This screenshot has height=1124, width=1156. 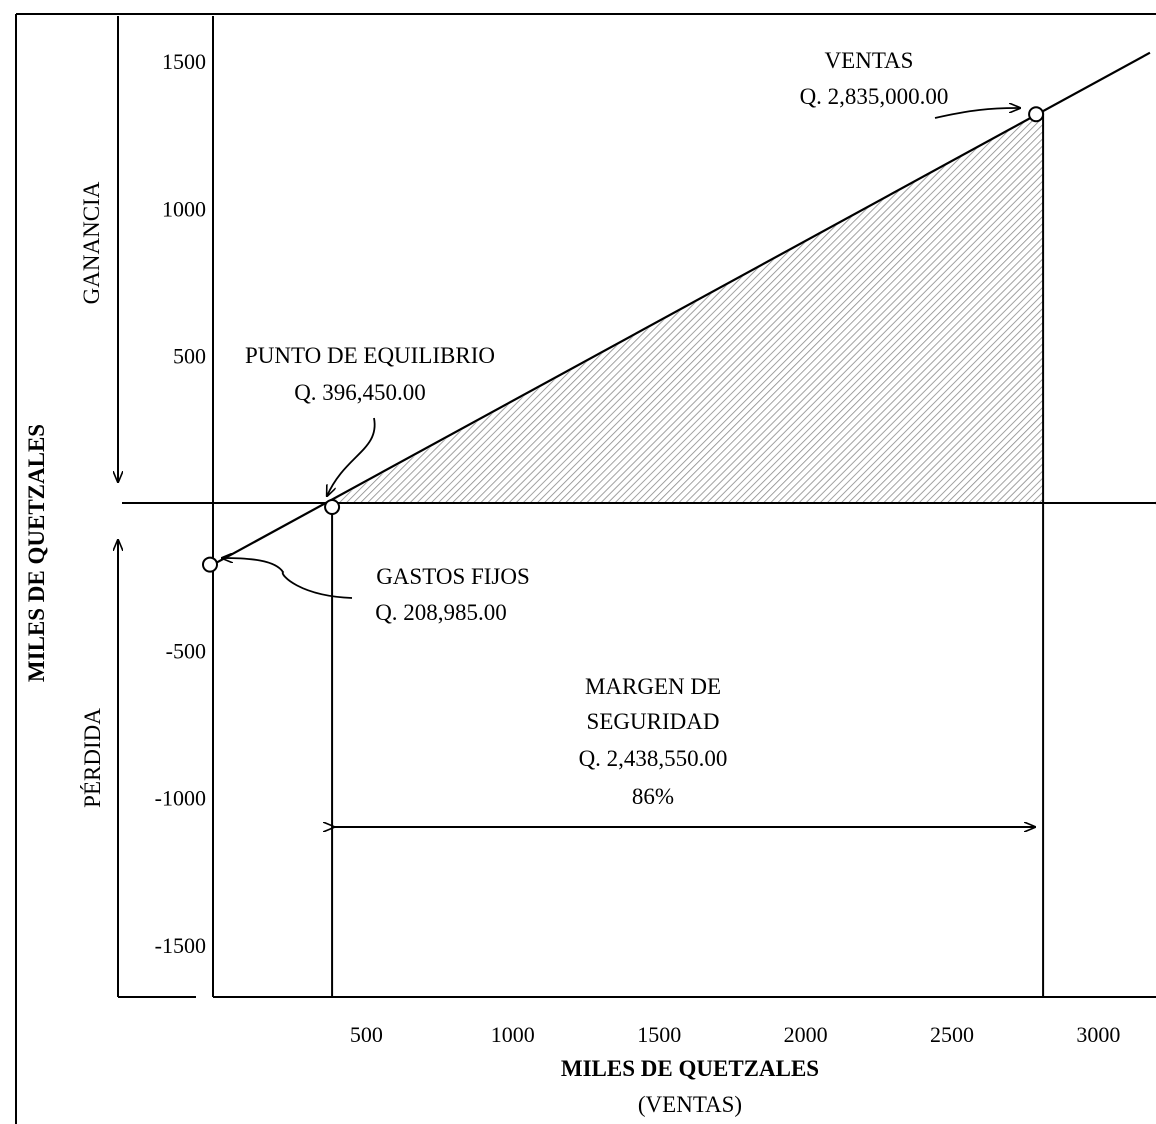 What do you see at coordinates (653, 686) in the screenshot?
I see `margin-label-line1: MARGEN DE` at bounding box center [653, 686].